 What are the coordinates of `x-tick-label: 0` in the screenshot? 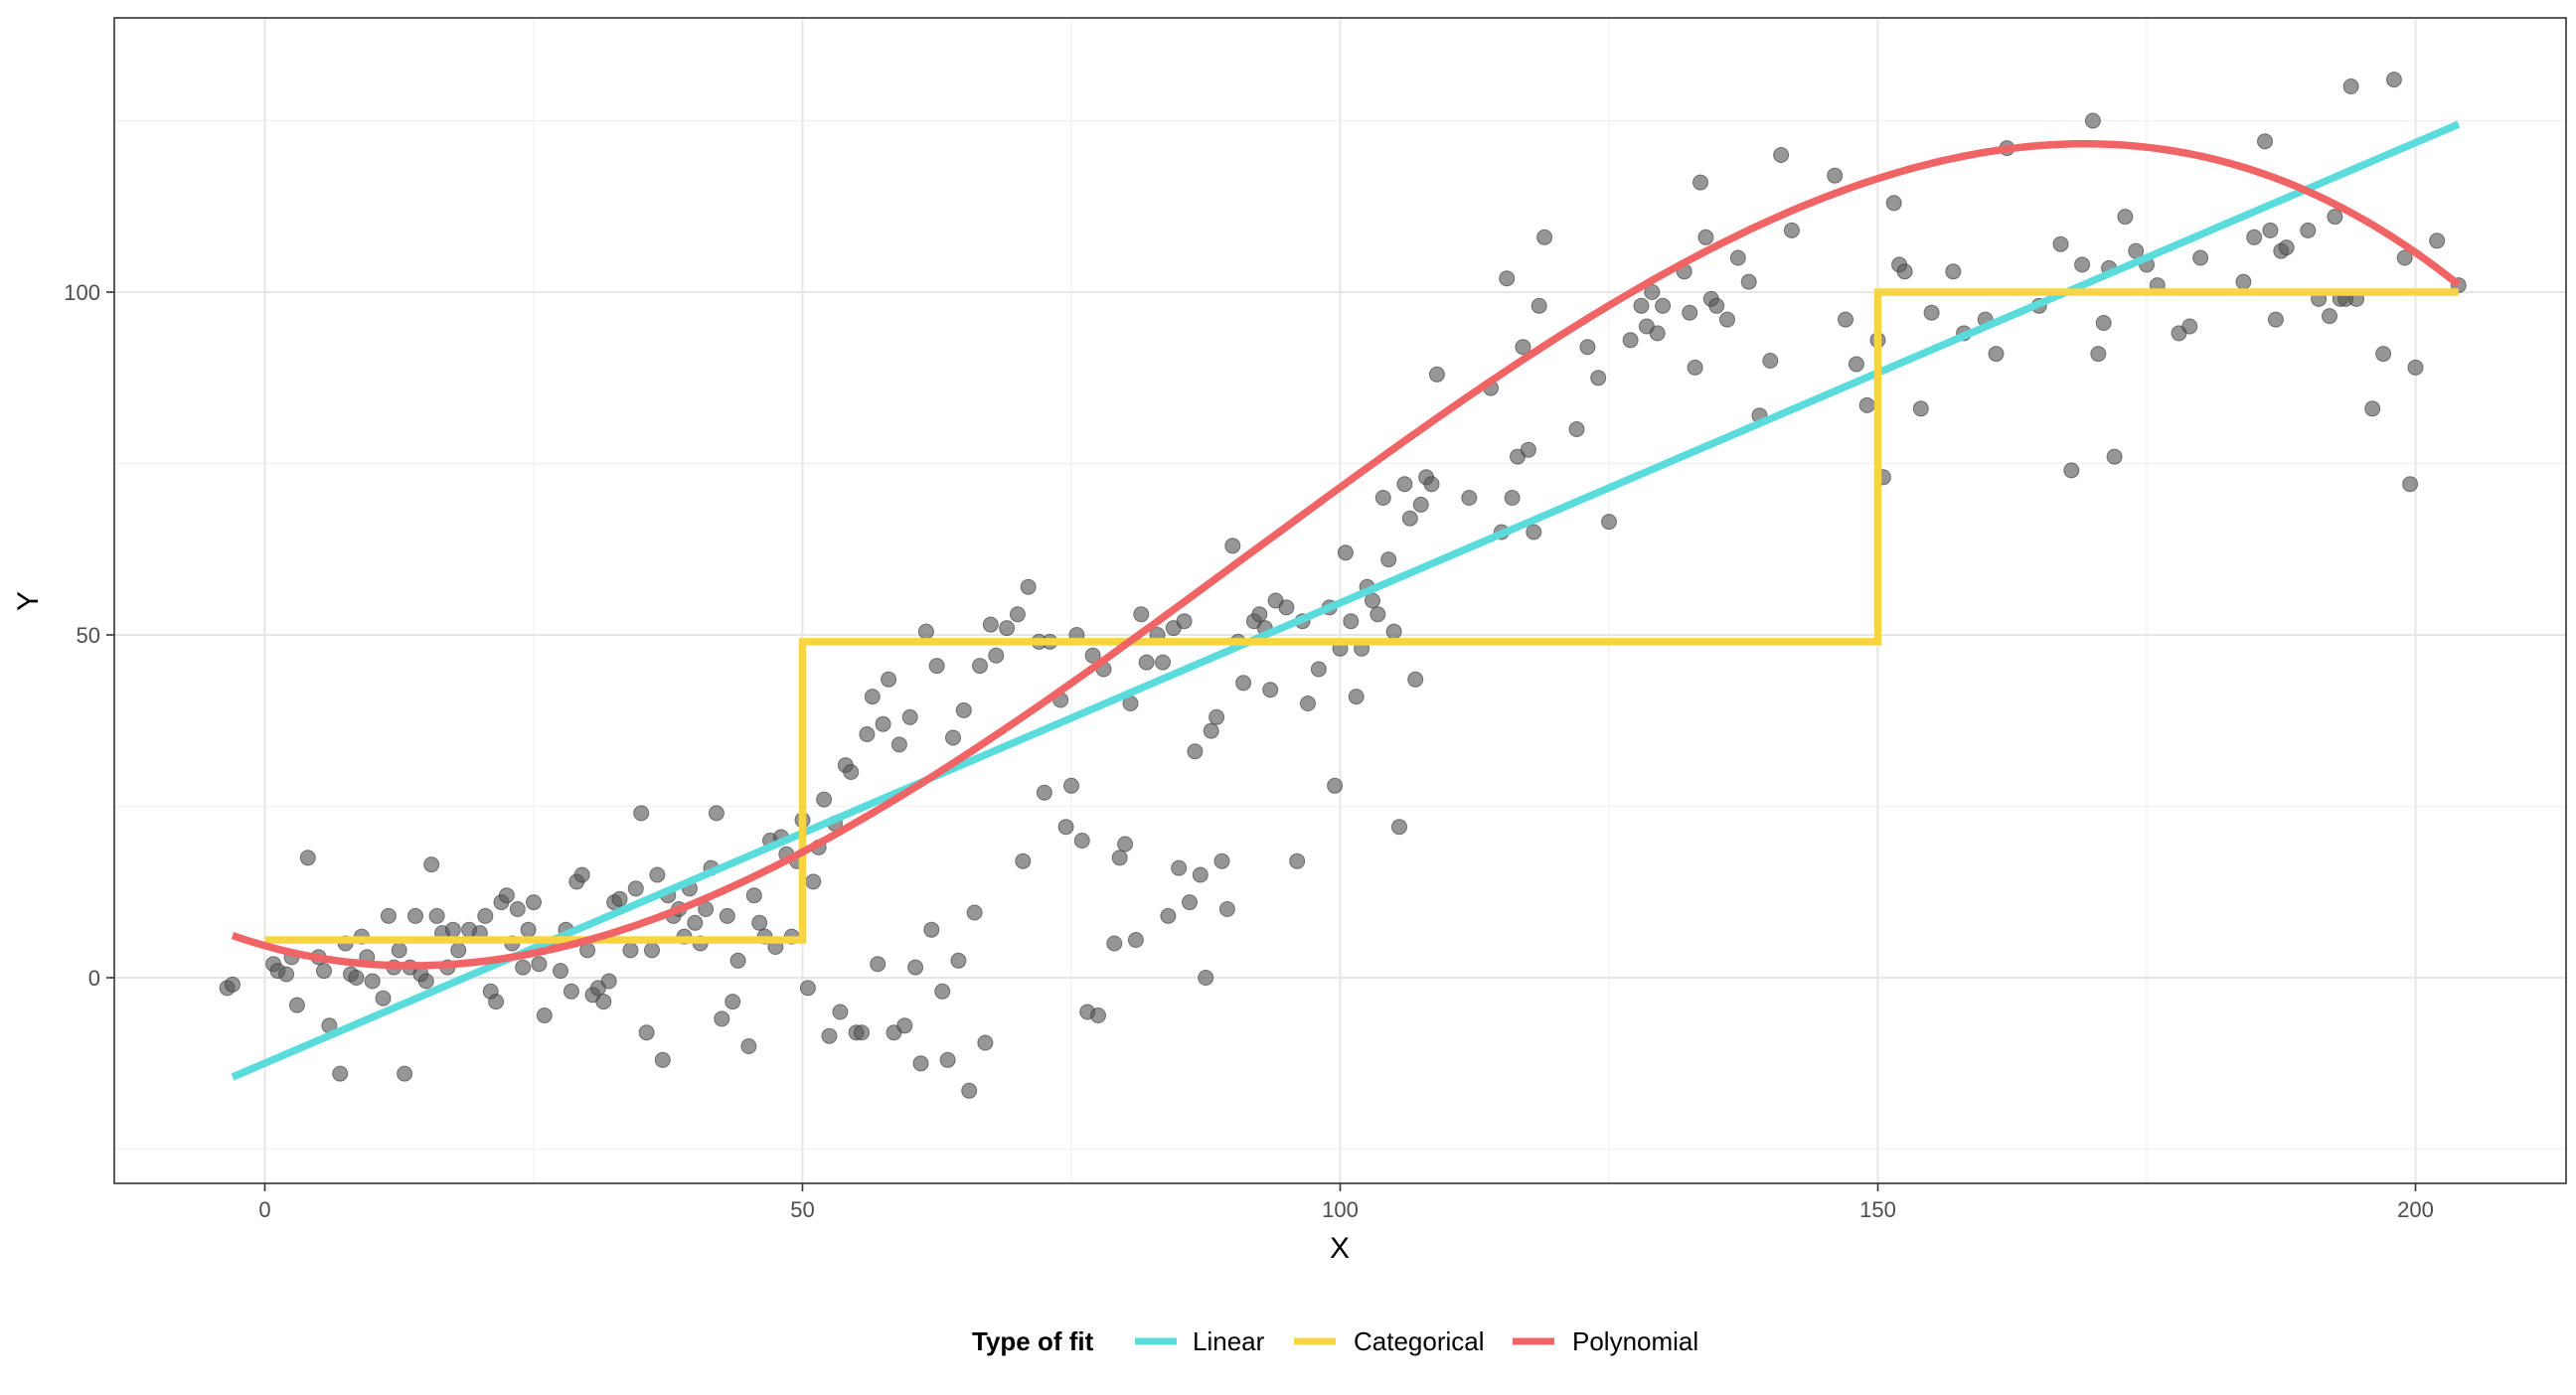 It's located at (264, 1209).